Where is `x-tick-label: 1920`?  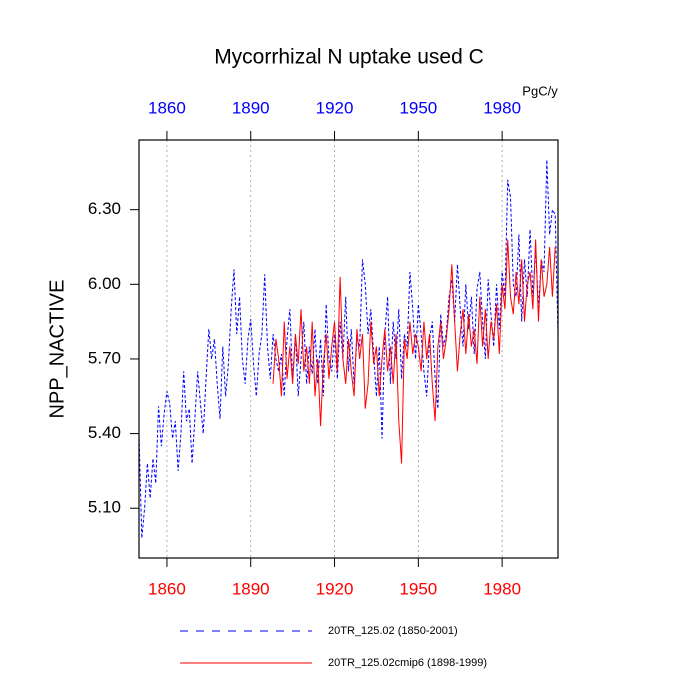 x-tick-label: 1920 is located at coordinates (335, 588).